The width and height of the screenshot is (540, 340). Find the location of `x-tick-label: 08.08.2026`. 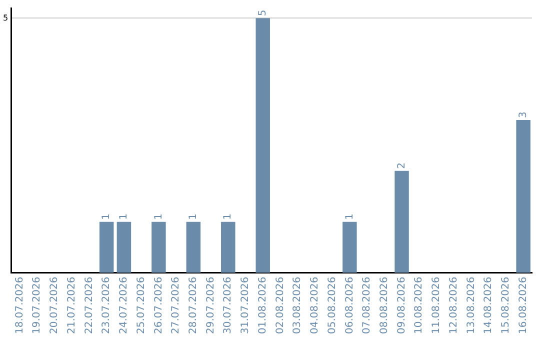

x-tick-label: 08.08.2026 is located at coordinates (384, 305).